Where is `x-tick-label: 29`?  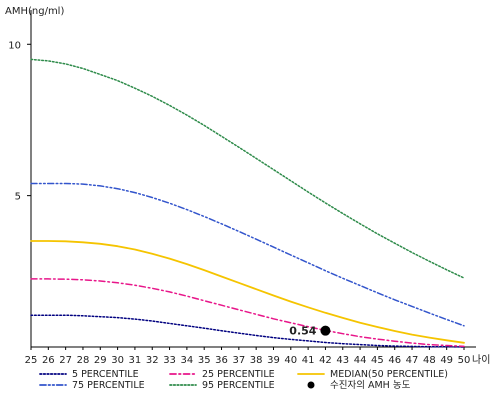 x-tick-label: 29 is located at coordinates (100, 360).